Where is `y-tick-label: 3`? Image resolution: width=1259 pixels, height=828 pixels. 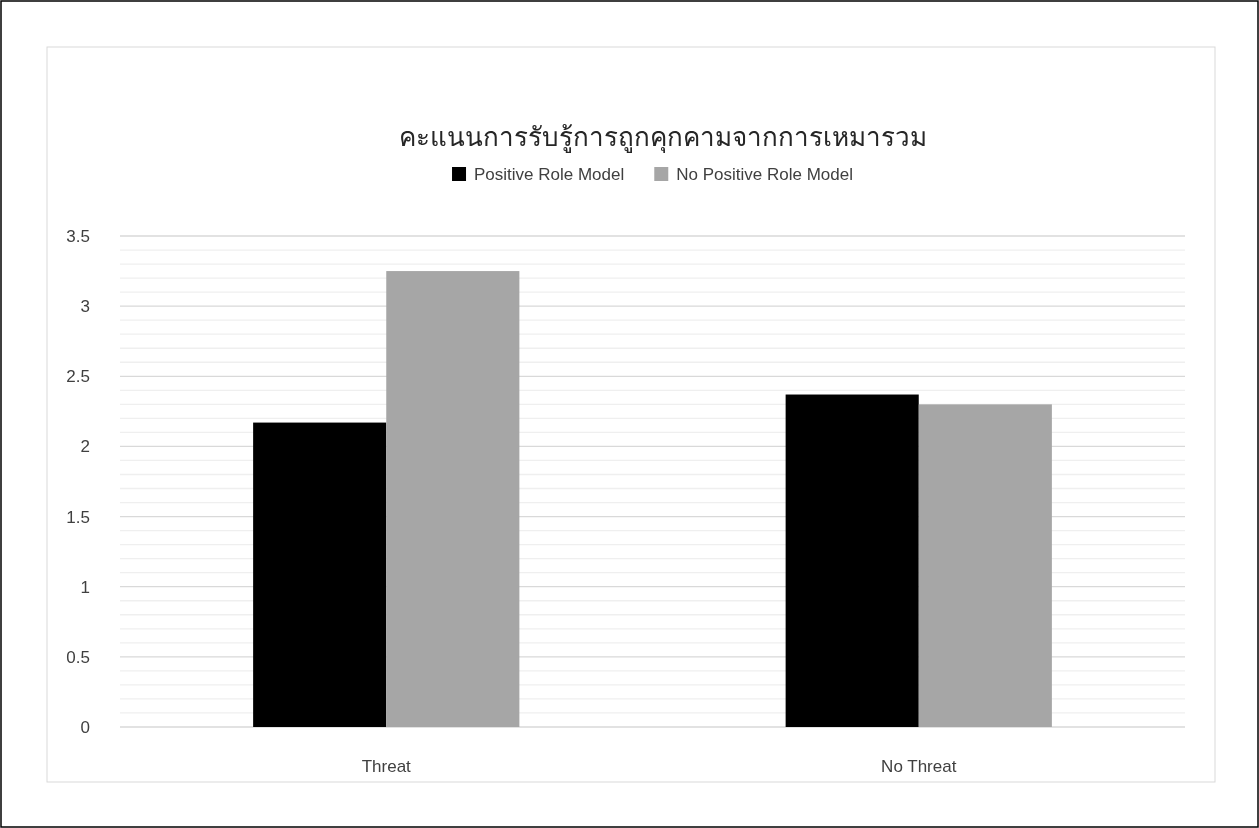
y-tick-label: 3 is located at coordinates (85, 307).